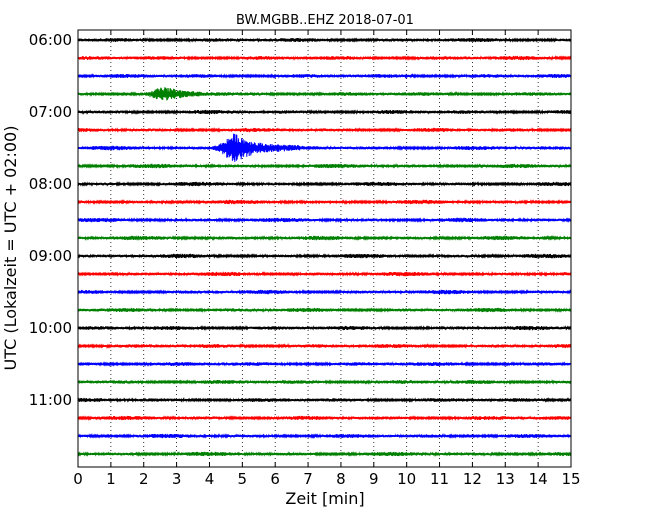 The width and height of the screenshot is (650, 520). What do you see at coordinates (439, 479) in the screenshot?
I see `x-tick-label: 11` at bounding box center [439, 479].